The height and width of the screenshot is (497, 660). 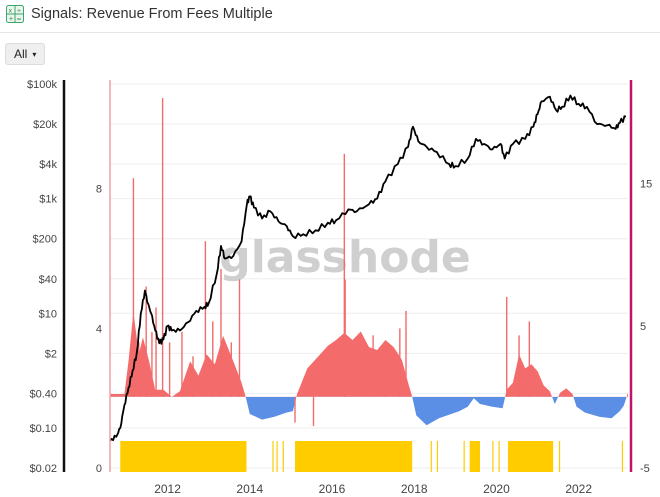 I want to click on oscillator-tick-label: -5, so click(x=645, y=469).